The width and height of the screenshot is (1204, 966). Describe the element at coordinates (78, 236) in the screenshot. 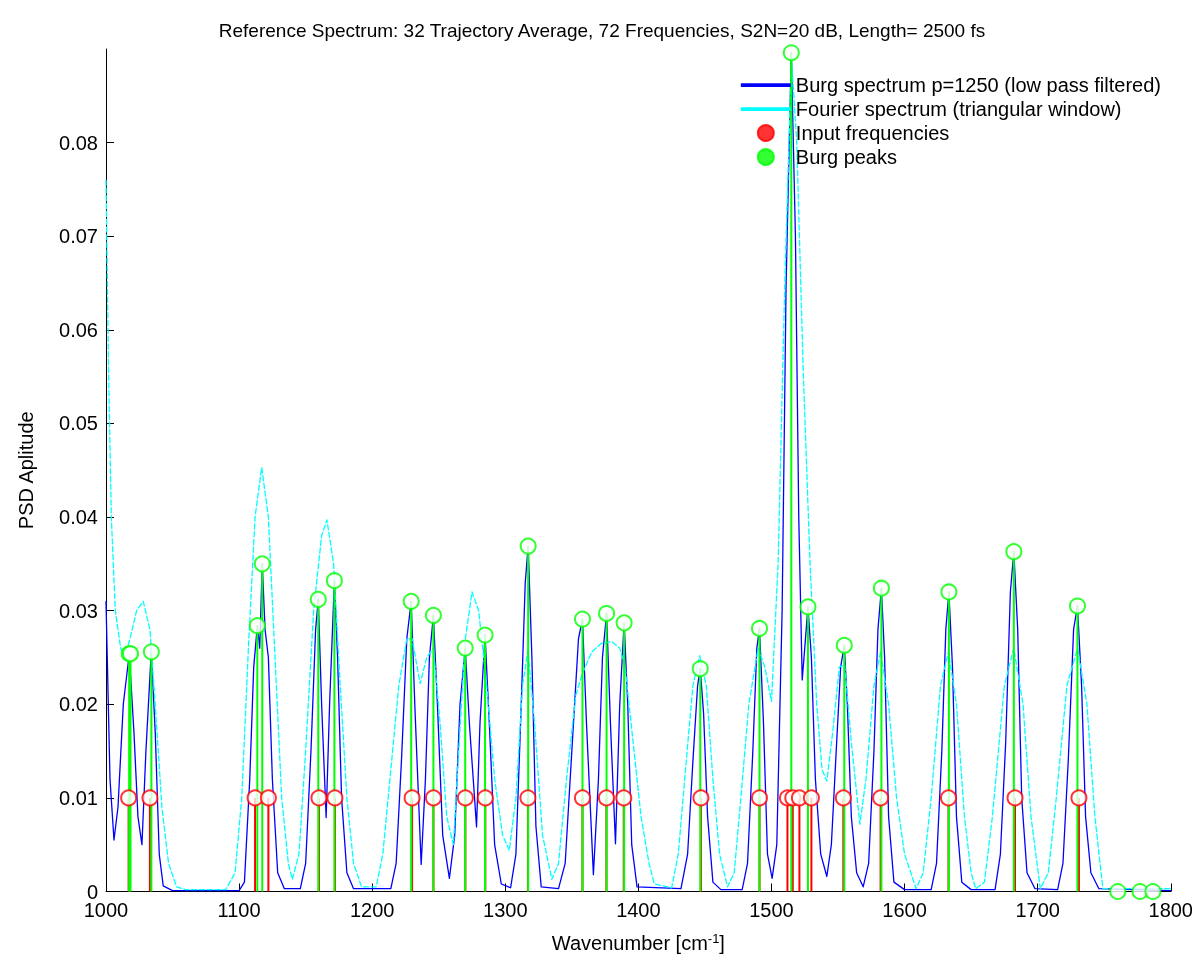

I see `y-tick-label: 0.07` at that location.